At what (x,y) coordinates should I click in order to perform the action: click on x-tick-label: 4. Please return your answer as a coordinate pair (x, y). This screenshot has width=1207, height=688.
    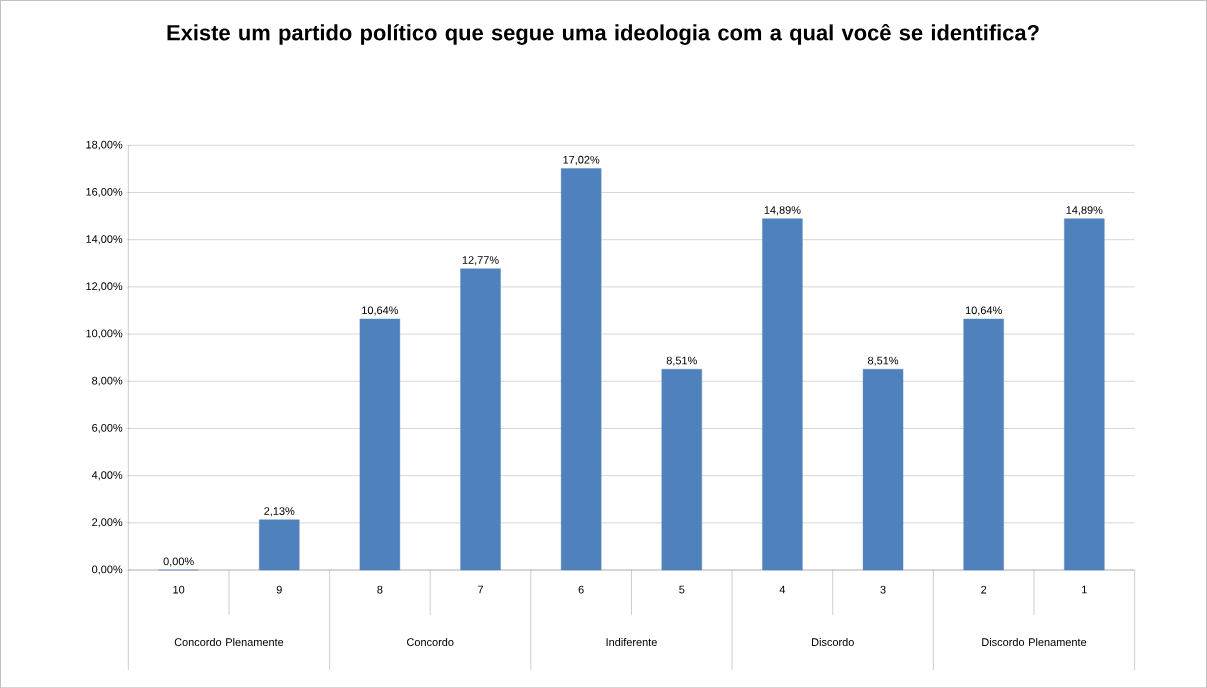
    Looking at the image, I should click on (782, 589).